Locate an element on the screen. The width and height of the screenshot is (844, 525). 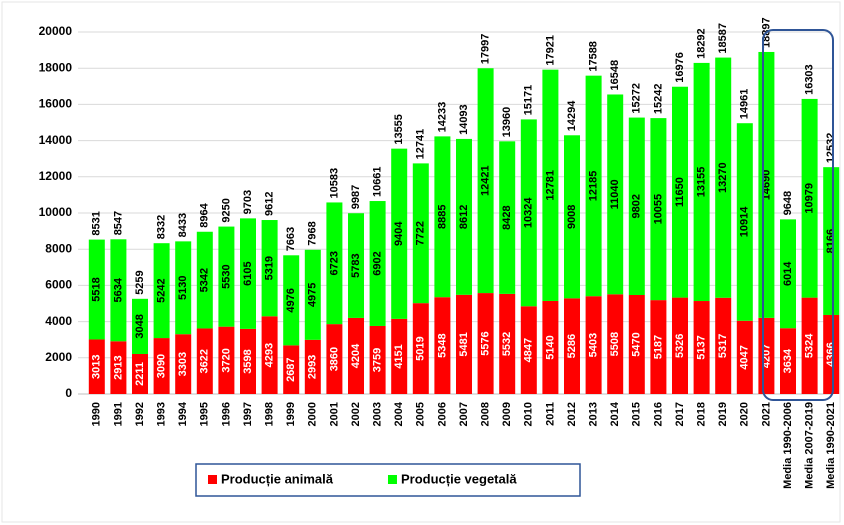
x-tick-label: 1998 is located at coordinates (270, 414).